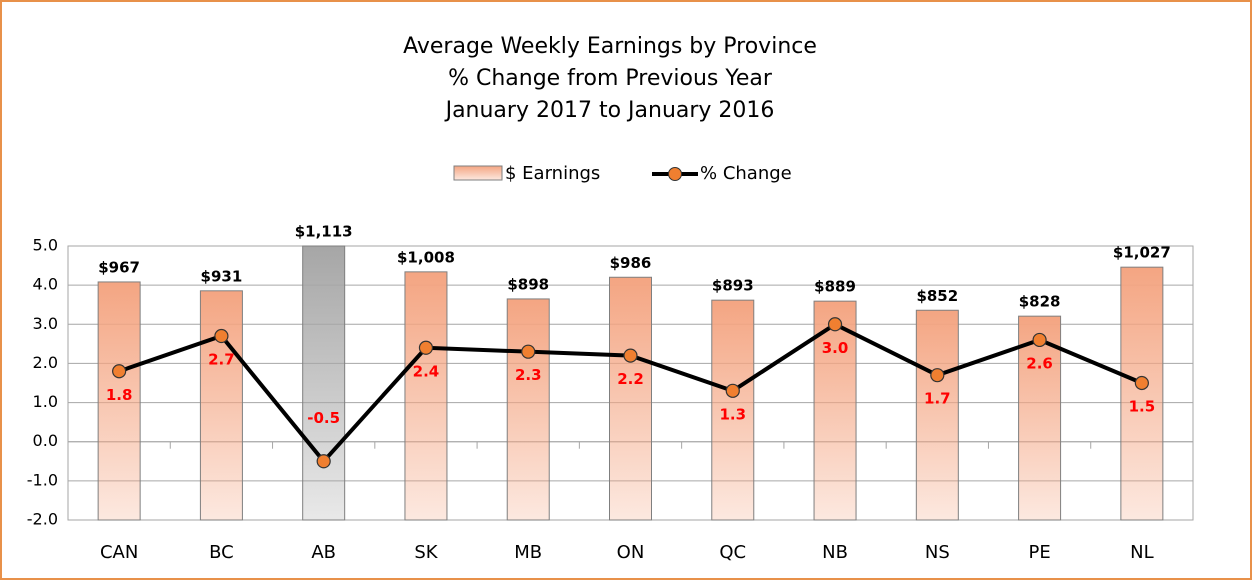 The height and width of the screenshot is (584, 1252). Describe the element at coordinates (552, 173) in the screenshot. I see `legend-label: $ Earnings` at that location.